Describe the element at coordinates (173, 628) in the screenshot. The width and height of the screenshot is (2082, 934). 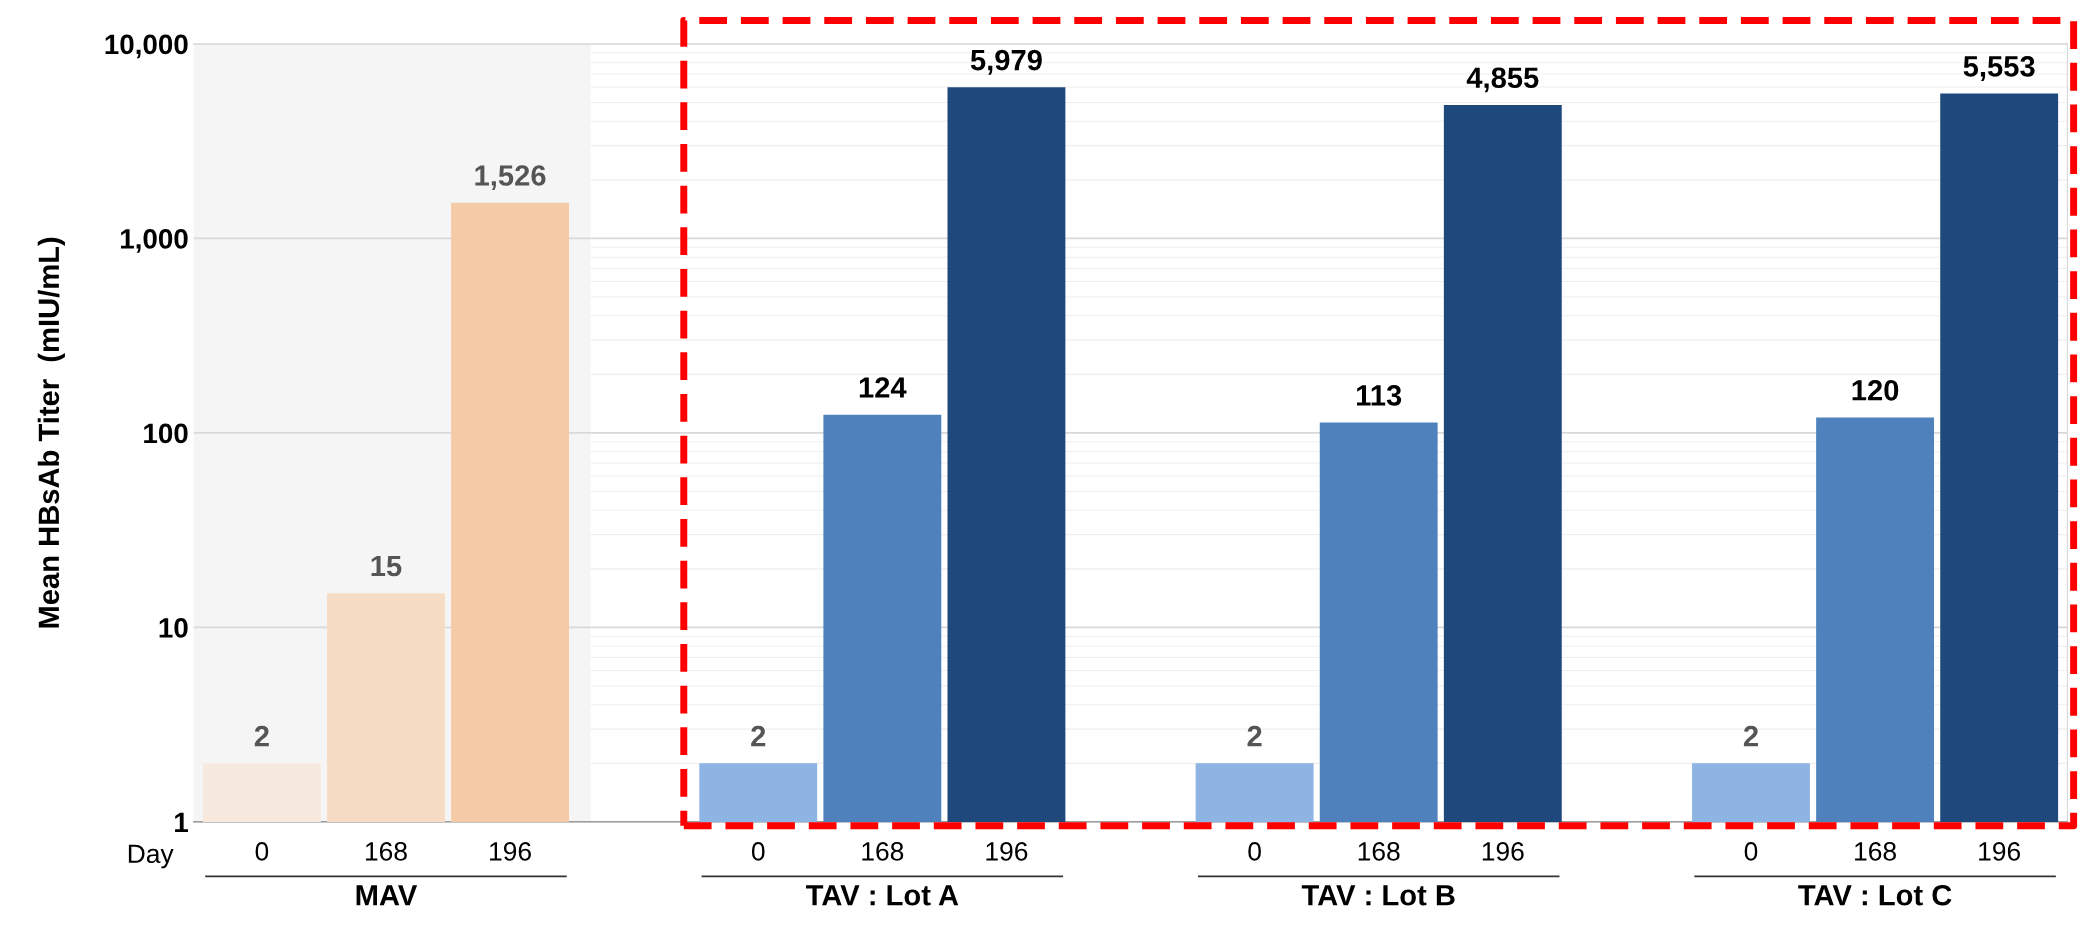
I see `y-tick-label: 10` at that location.